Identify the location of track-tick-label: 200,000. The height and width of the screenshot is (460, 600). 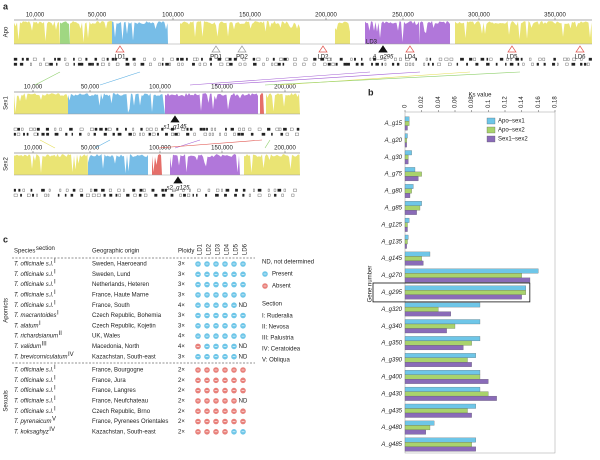
(285, 149).